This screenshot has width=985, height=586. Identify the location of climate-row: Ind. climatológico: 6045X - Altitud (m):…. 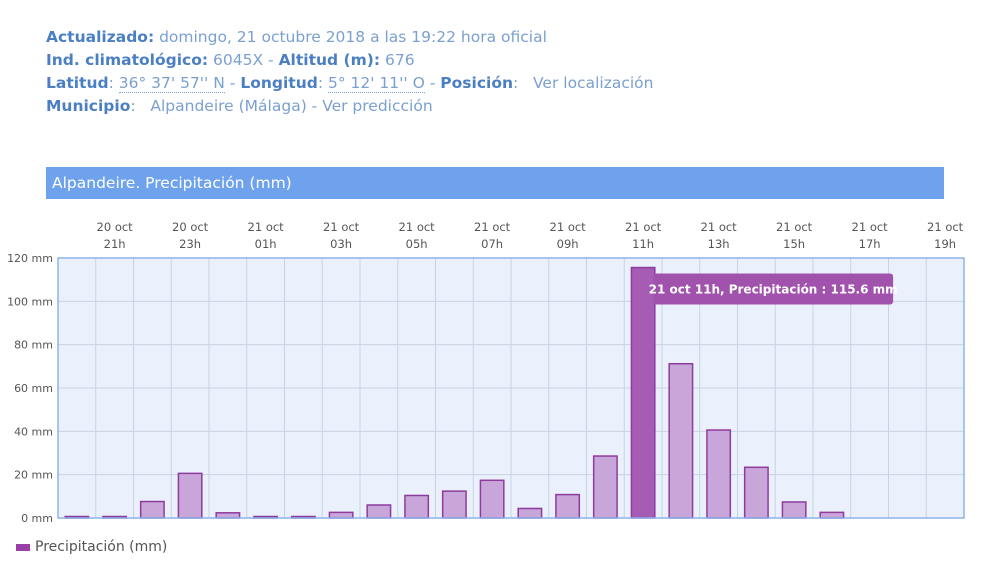
(230, 60).